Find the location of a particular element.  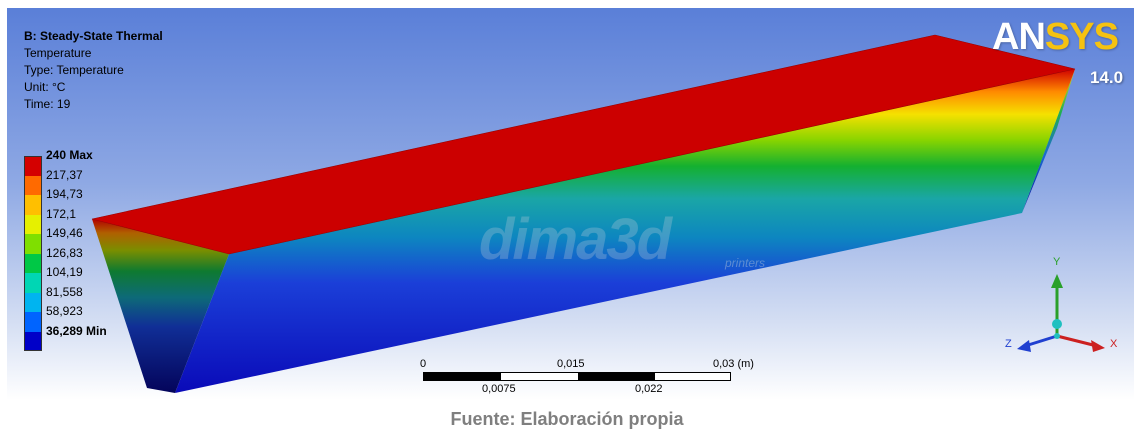

triad-origin is located at coordinates (1057, 324).